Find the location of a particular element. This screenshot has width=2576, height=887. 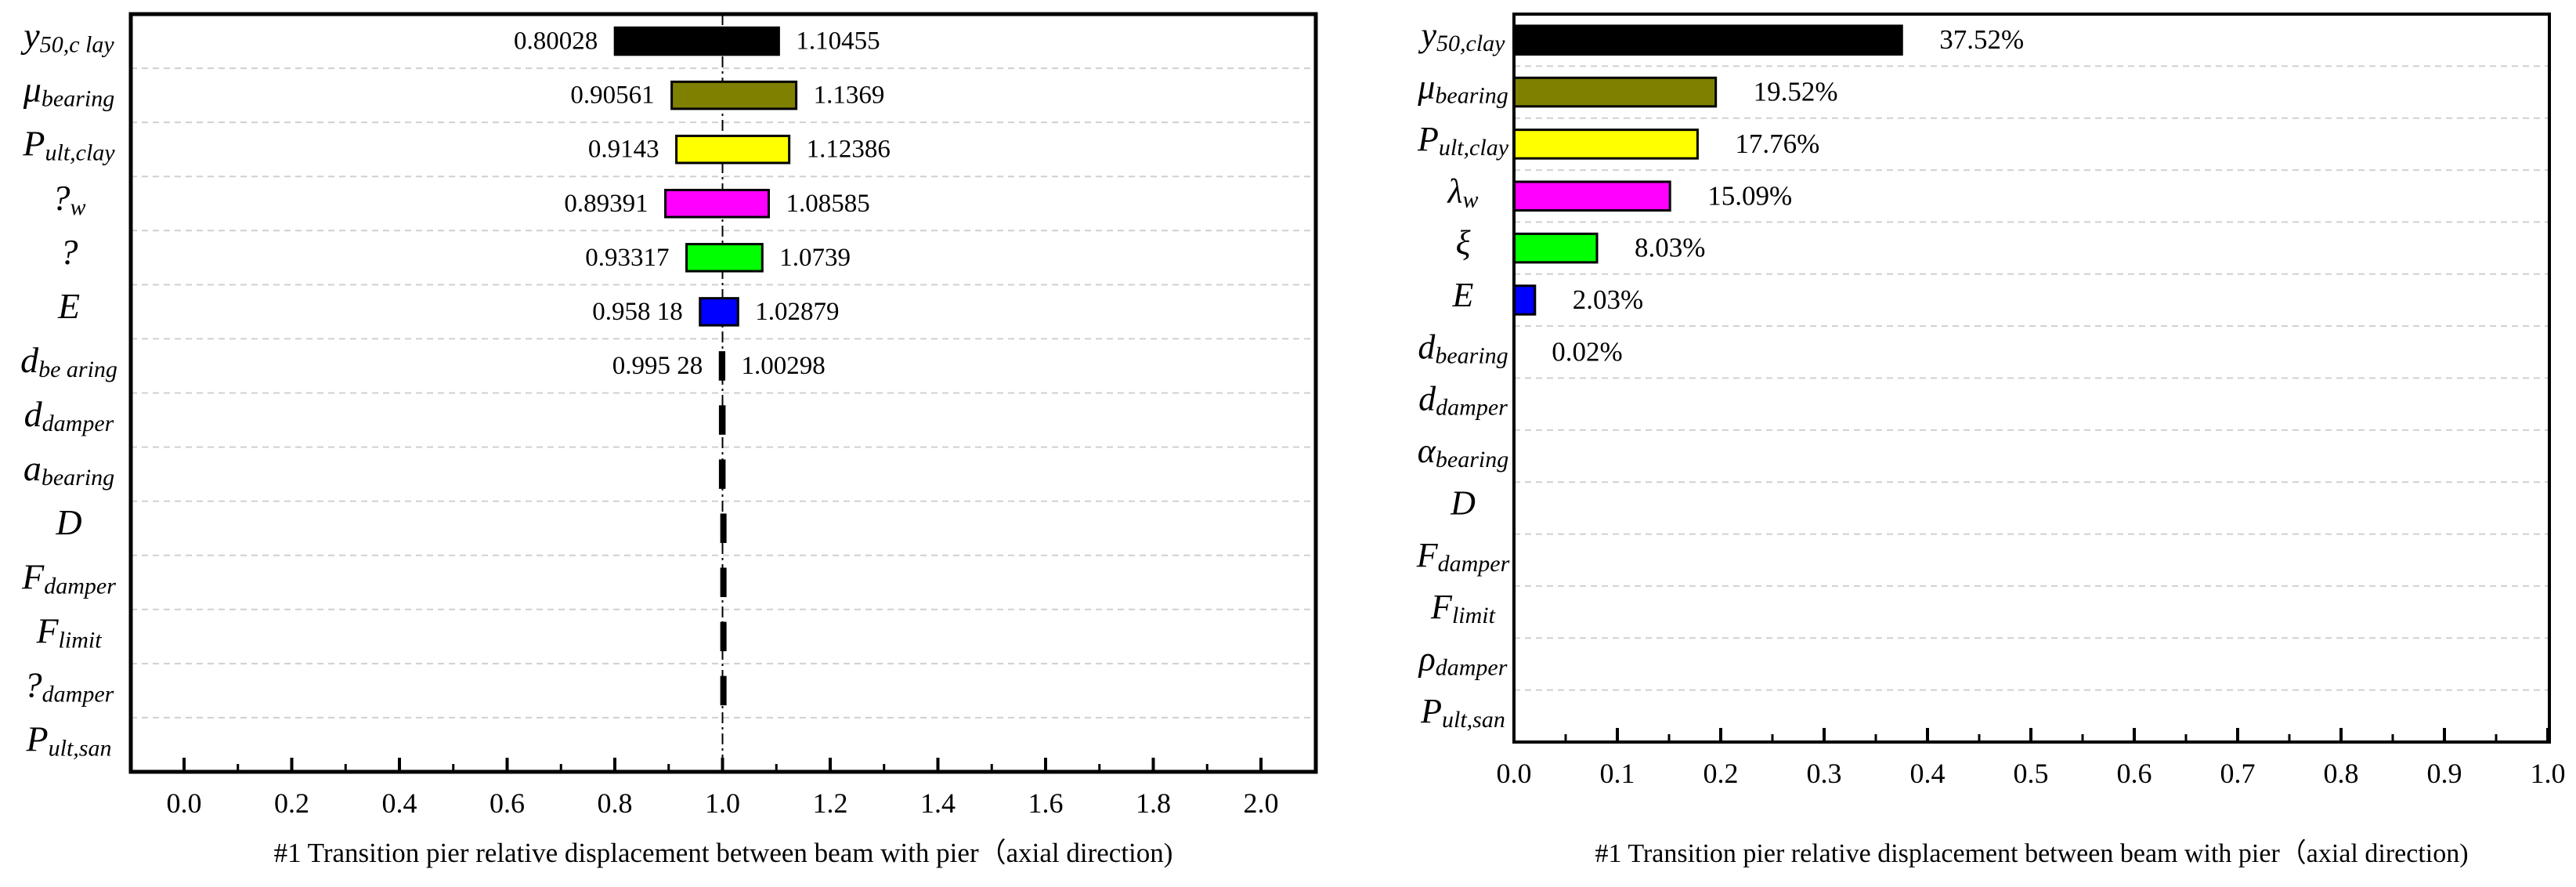

bar-value-label: 19.52% is located at coordinates (1796, 92).